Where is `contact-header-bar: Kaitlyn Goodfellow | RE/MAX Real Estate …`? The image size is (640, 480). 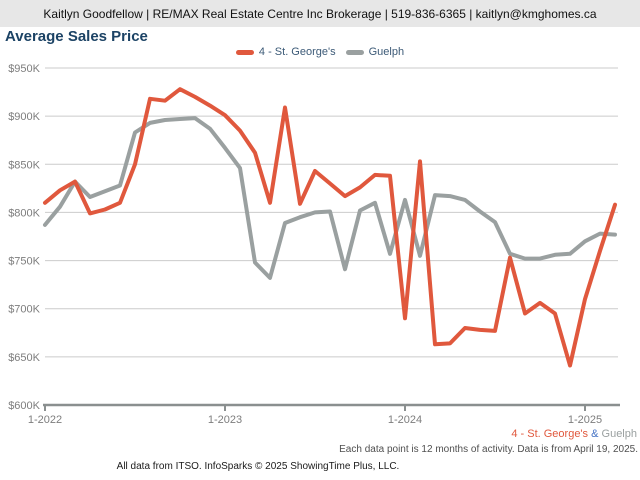
contact-header-bar: Kaitlyn Goodfellow | RE/MAX Real Estate … is located at coordinates (320, 13).